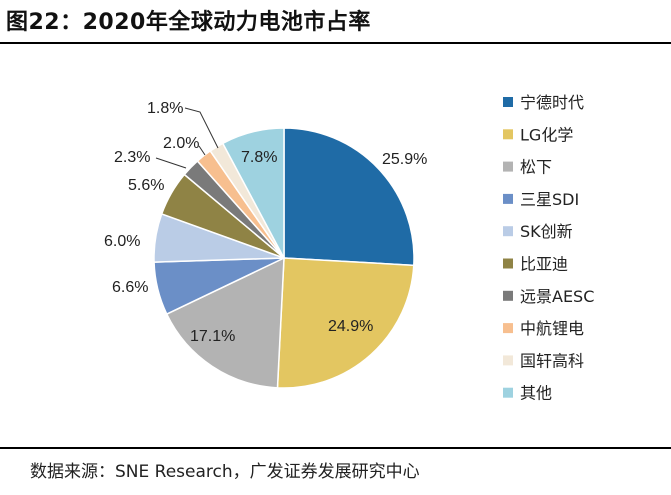  What do you see at coordinates (536, 167) in the screenshot?
I see `legend-label-3: 松下` at bounding box center [536, 167].